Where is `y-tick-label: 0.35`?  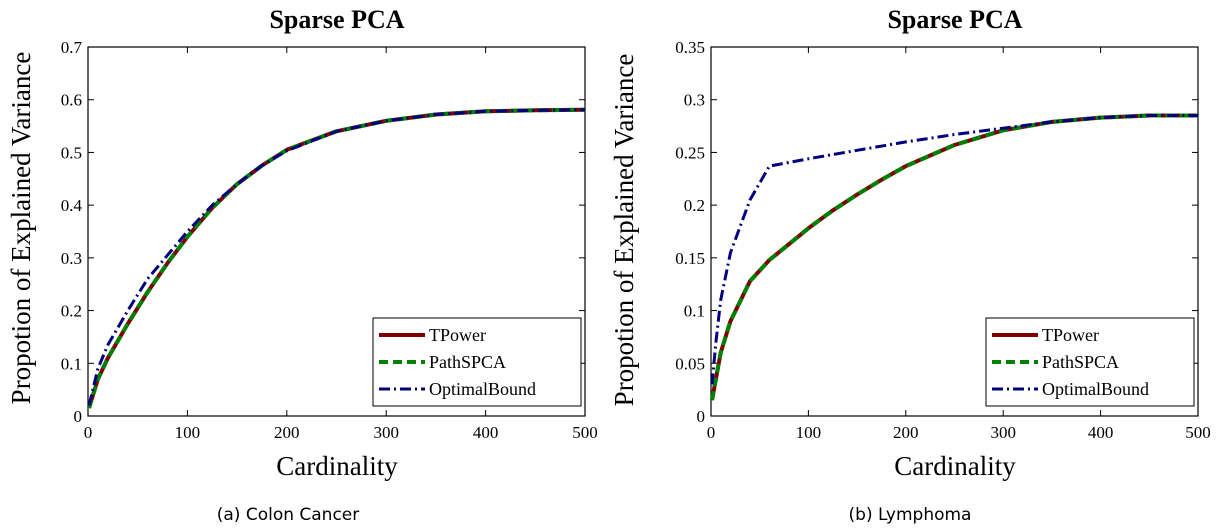 y-tick-label: 0.35 is located at coordinates (690, 47).